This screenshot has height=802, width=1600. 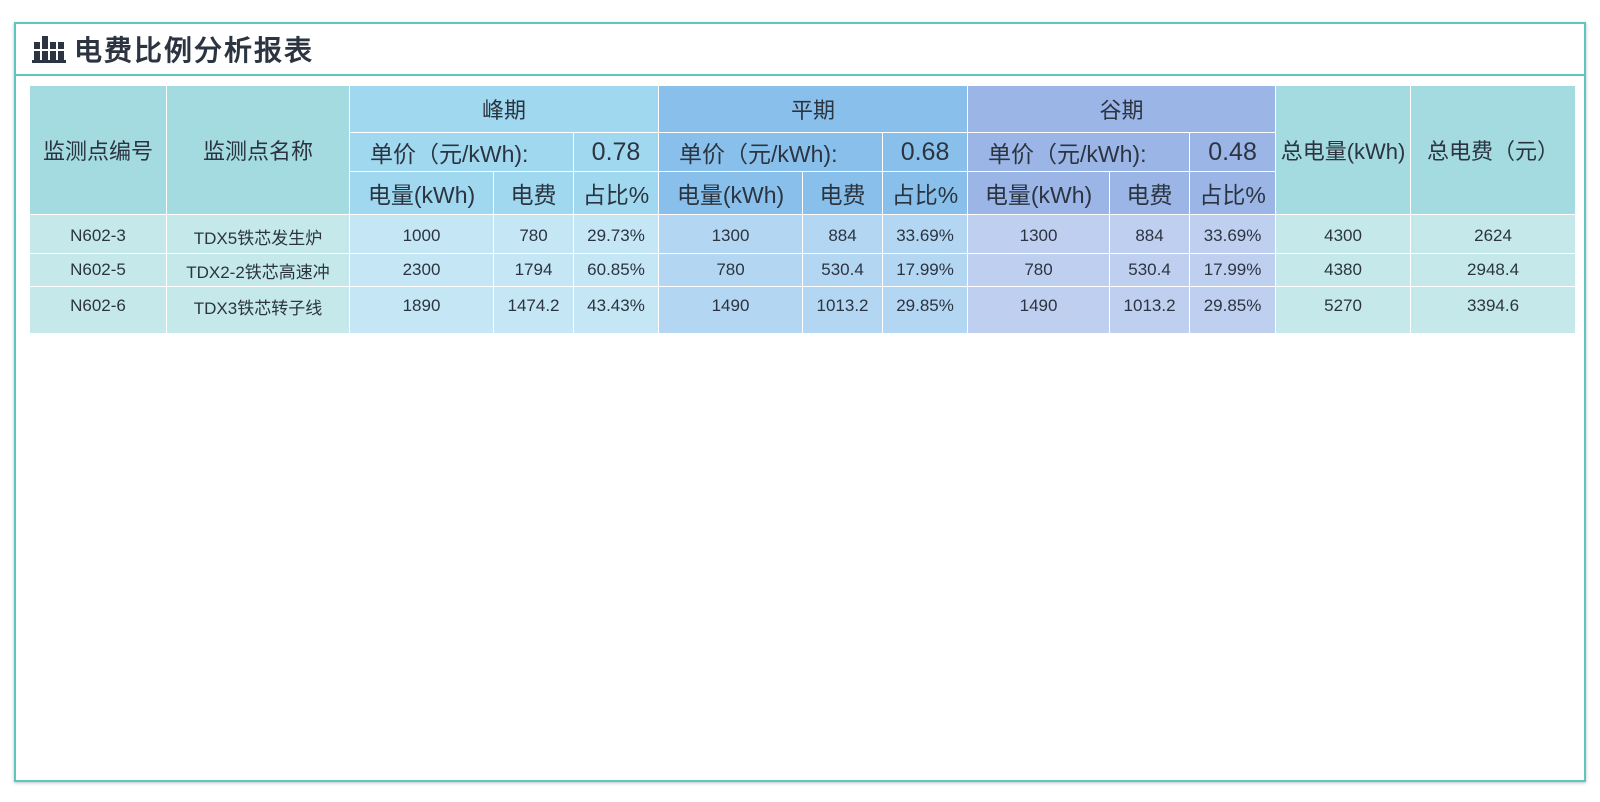 I want to click on header-point-name: 监测点名称, so click(x=258, y=150).